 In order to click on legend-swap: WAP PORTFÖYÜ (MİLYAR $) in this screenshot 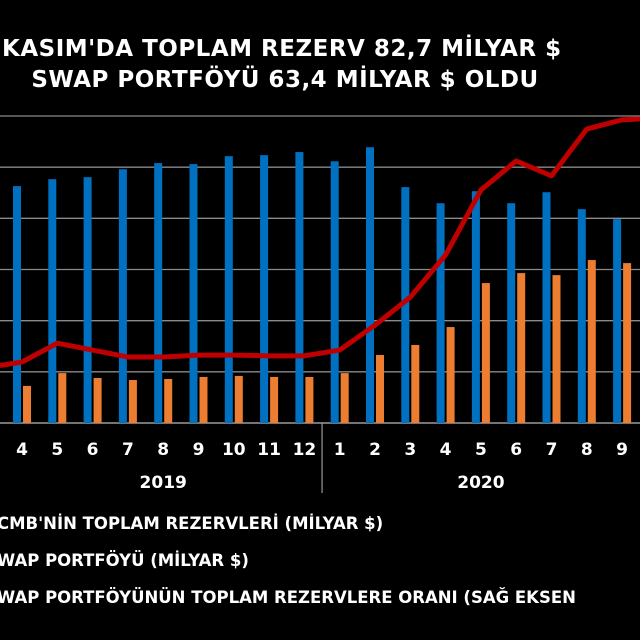, I will do `click(124, 560)`.